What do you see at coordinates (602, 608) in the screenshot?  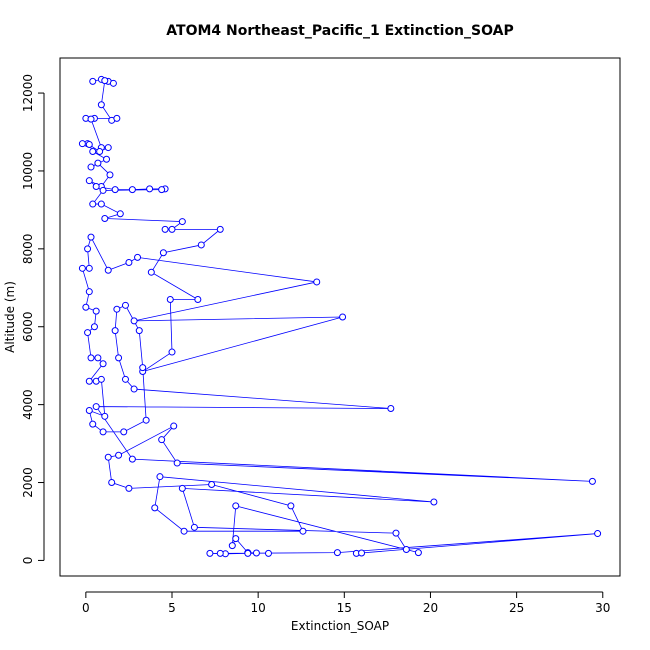 I see `x-tick-label: 30` at bounding box center [602, 608].